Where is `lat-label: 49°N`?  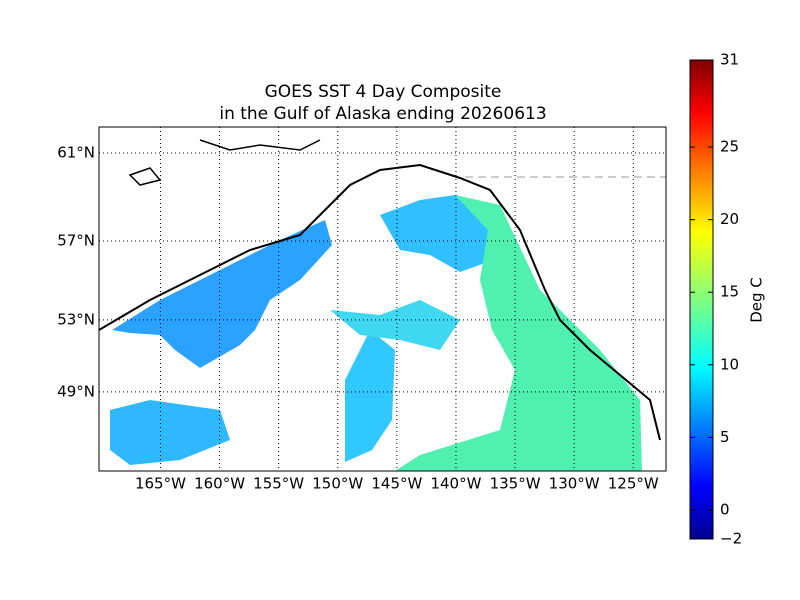 lat-label: 49°N is located at coordinates (76, 391).